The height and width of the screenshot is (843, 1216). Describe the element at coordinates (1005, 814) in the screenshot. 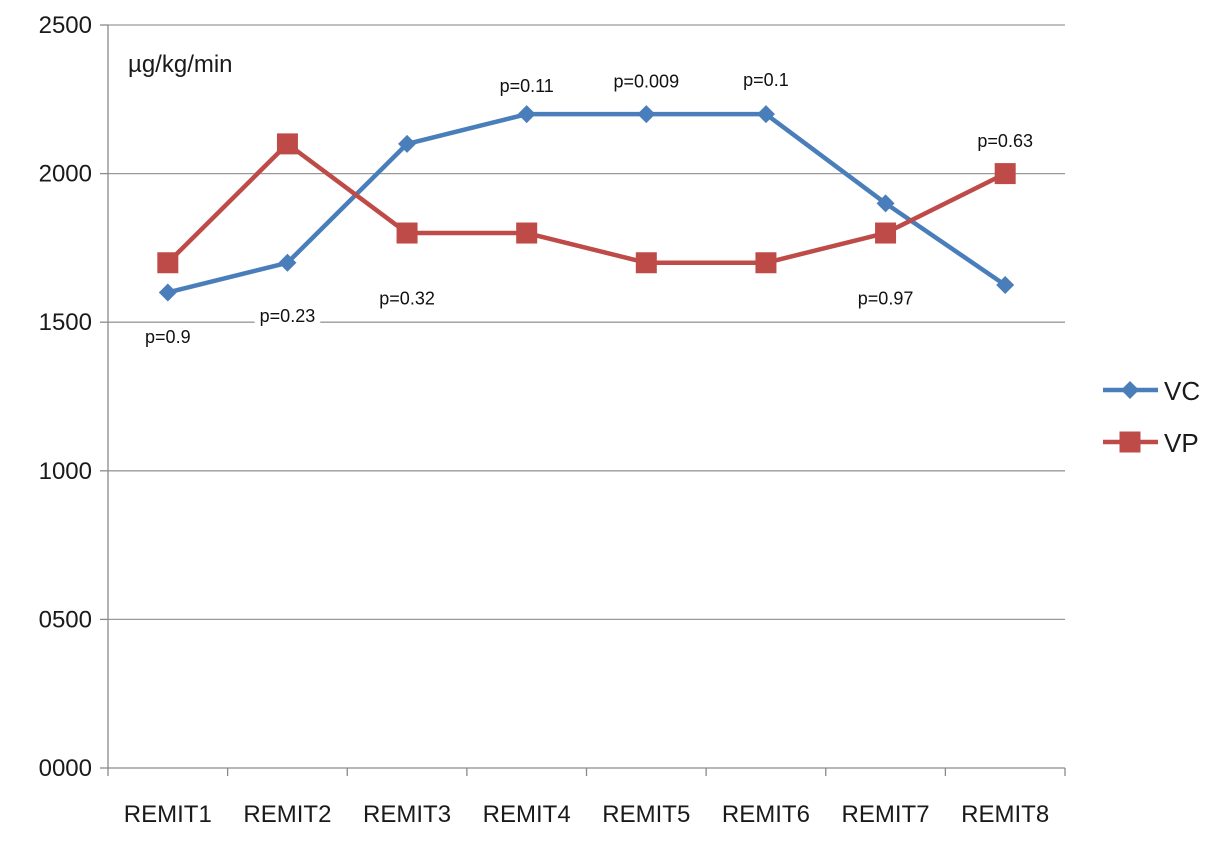

I see `x-tick-label: REMIT8` at that location.